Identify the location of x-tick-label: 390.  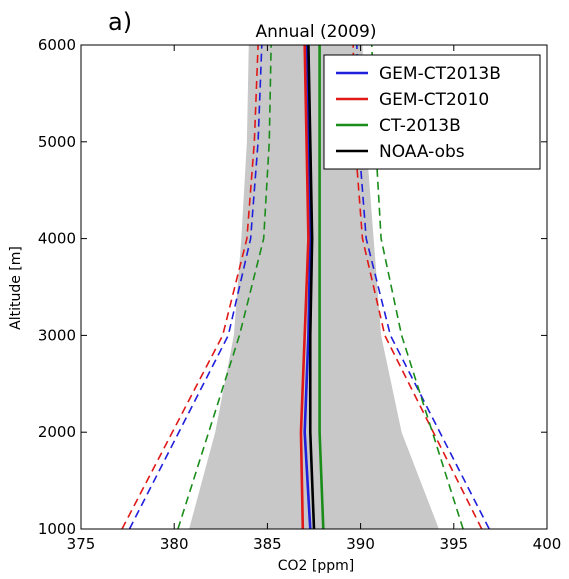
(360, 544).